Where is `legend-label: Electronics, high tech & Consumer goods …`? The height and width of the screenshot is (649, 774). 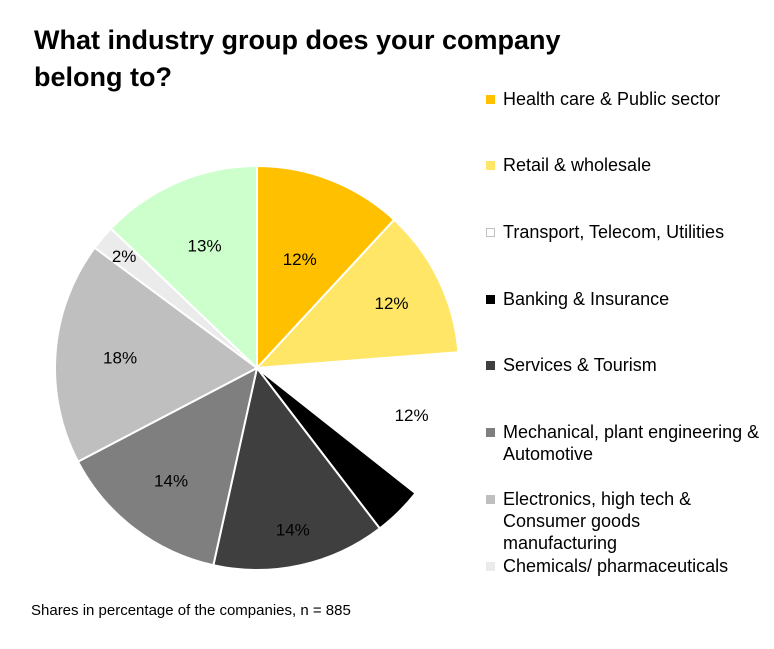 legend-label: Electronics, high tech & Consumer goods … is located at coordinates (597, 521).